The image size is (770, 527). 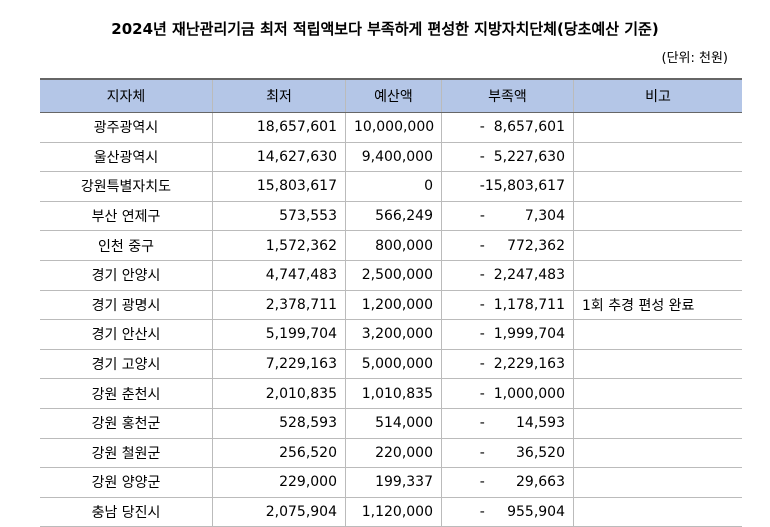 What do you see at coordinates (393, 95) in the screenshot?
I see `column-header: 예산액` at bounding box center [393, 95].